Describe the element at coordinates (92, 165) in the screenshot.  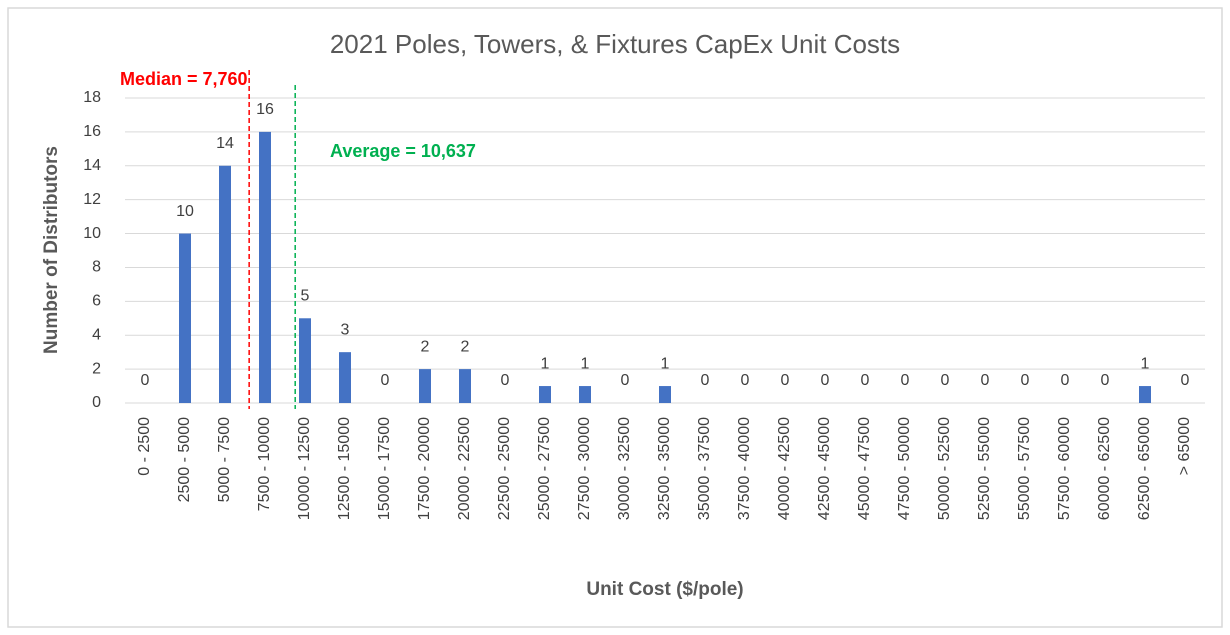
I see `y-tick-label: 14` at that location.